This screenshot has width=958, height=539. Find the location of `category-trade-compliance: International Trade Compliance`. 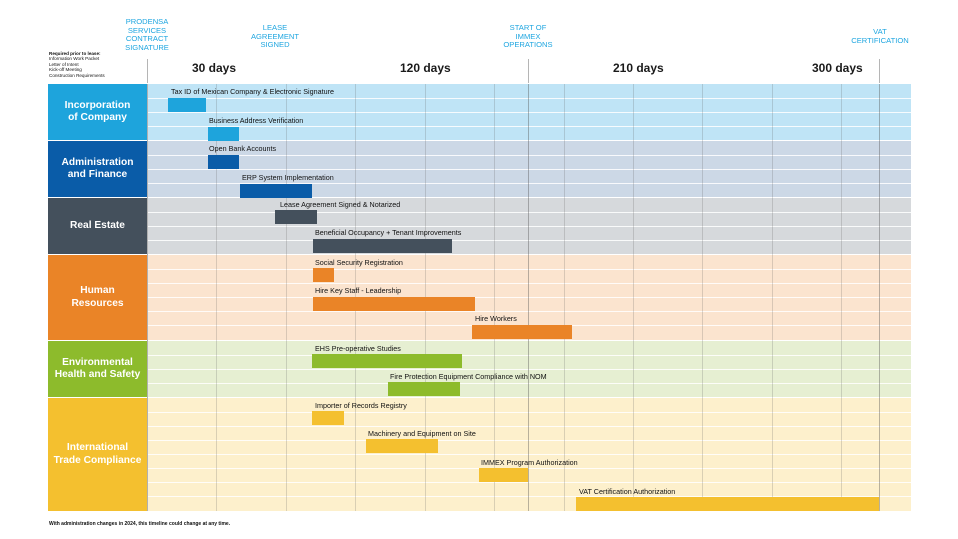

category-trade-compliance: International Trade Compliance is located at coordinates (97, 454).